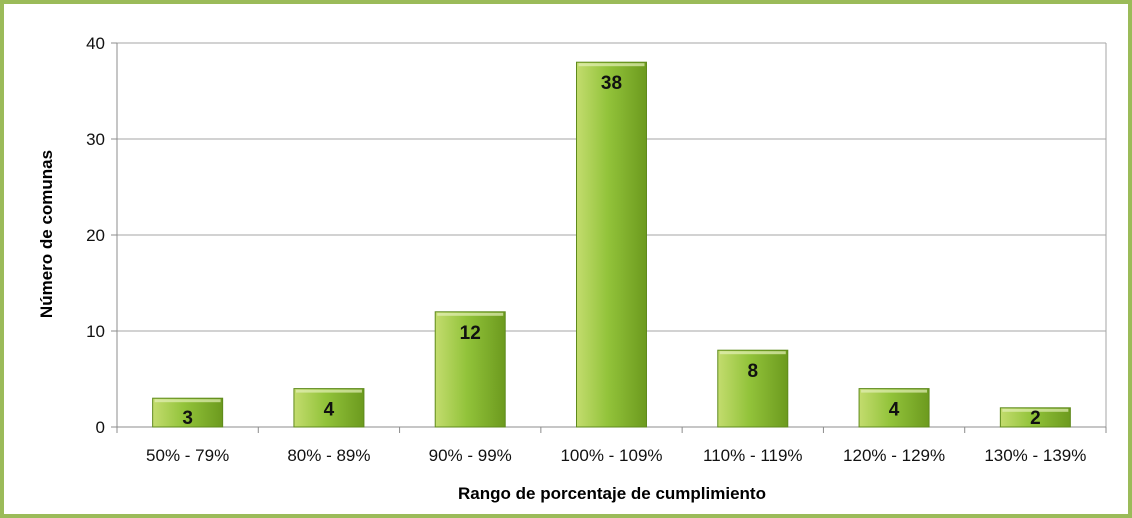 The width and height of the screenshot is (1132, 518). Describe the element at coordinates (470, 333) in the screenshot. I see `data-label: 12` at that location.